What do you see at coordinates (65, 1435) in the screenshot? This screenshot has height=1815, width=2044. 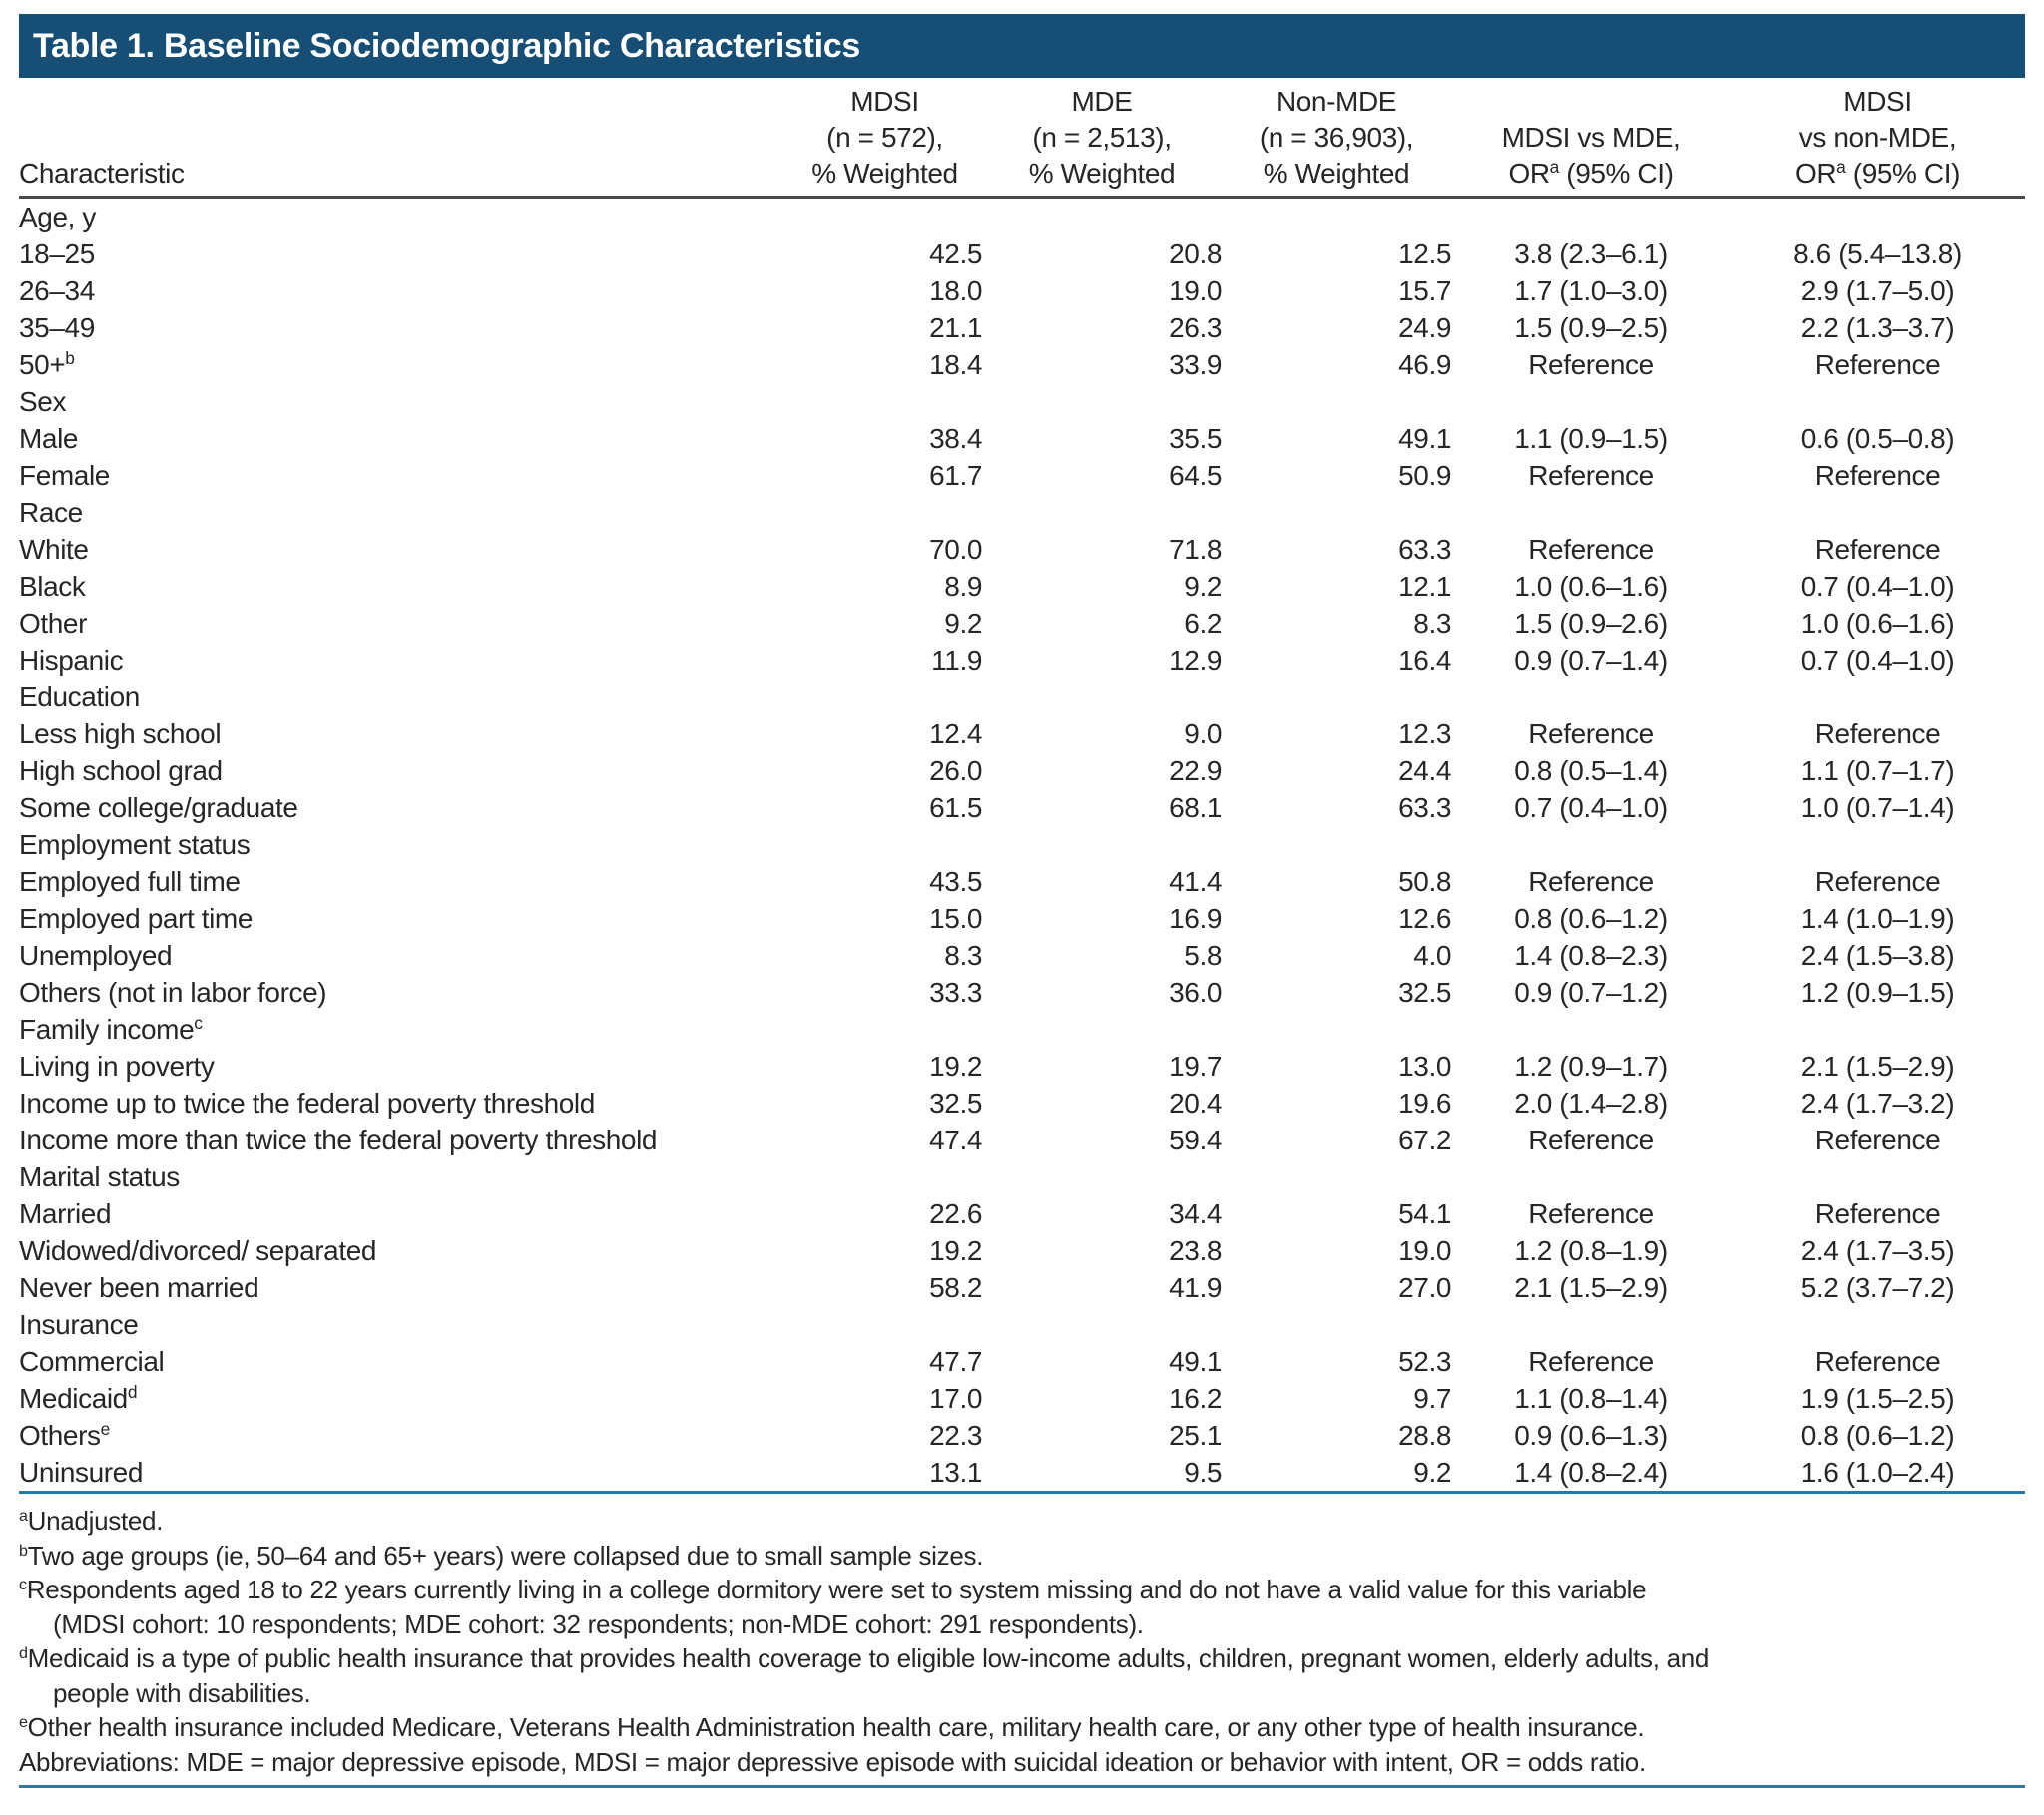 I see `row-label: Otherse` at bounding box center [65, 1435].